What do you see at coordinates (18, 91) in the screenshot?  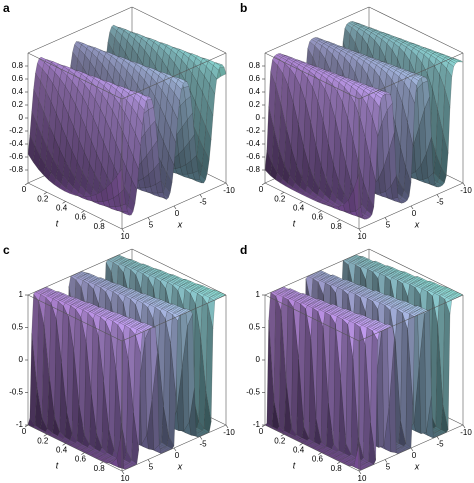 I see `z-tick-label: 0.4` at bounding box center [18, 91].